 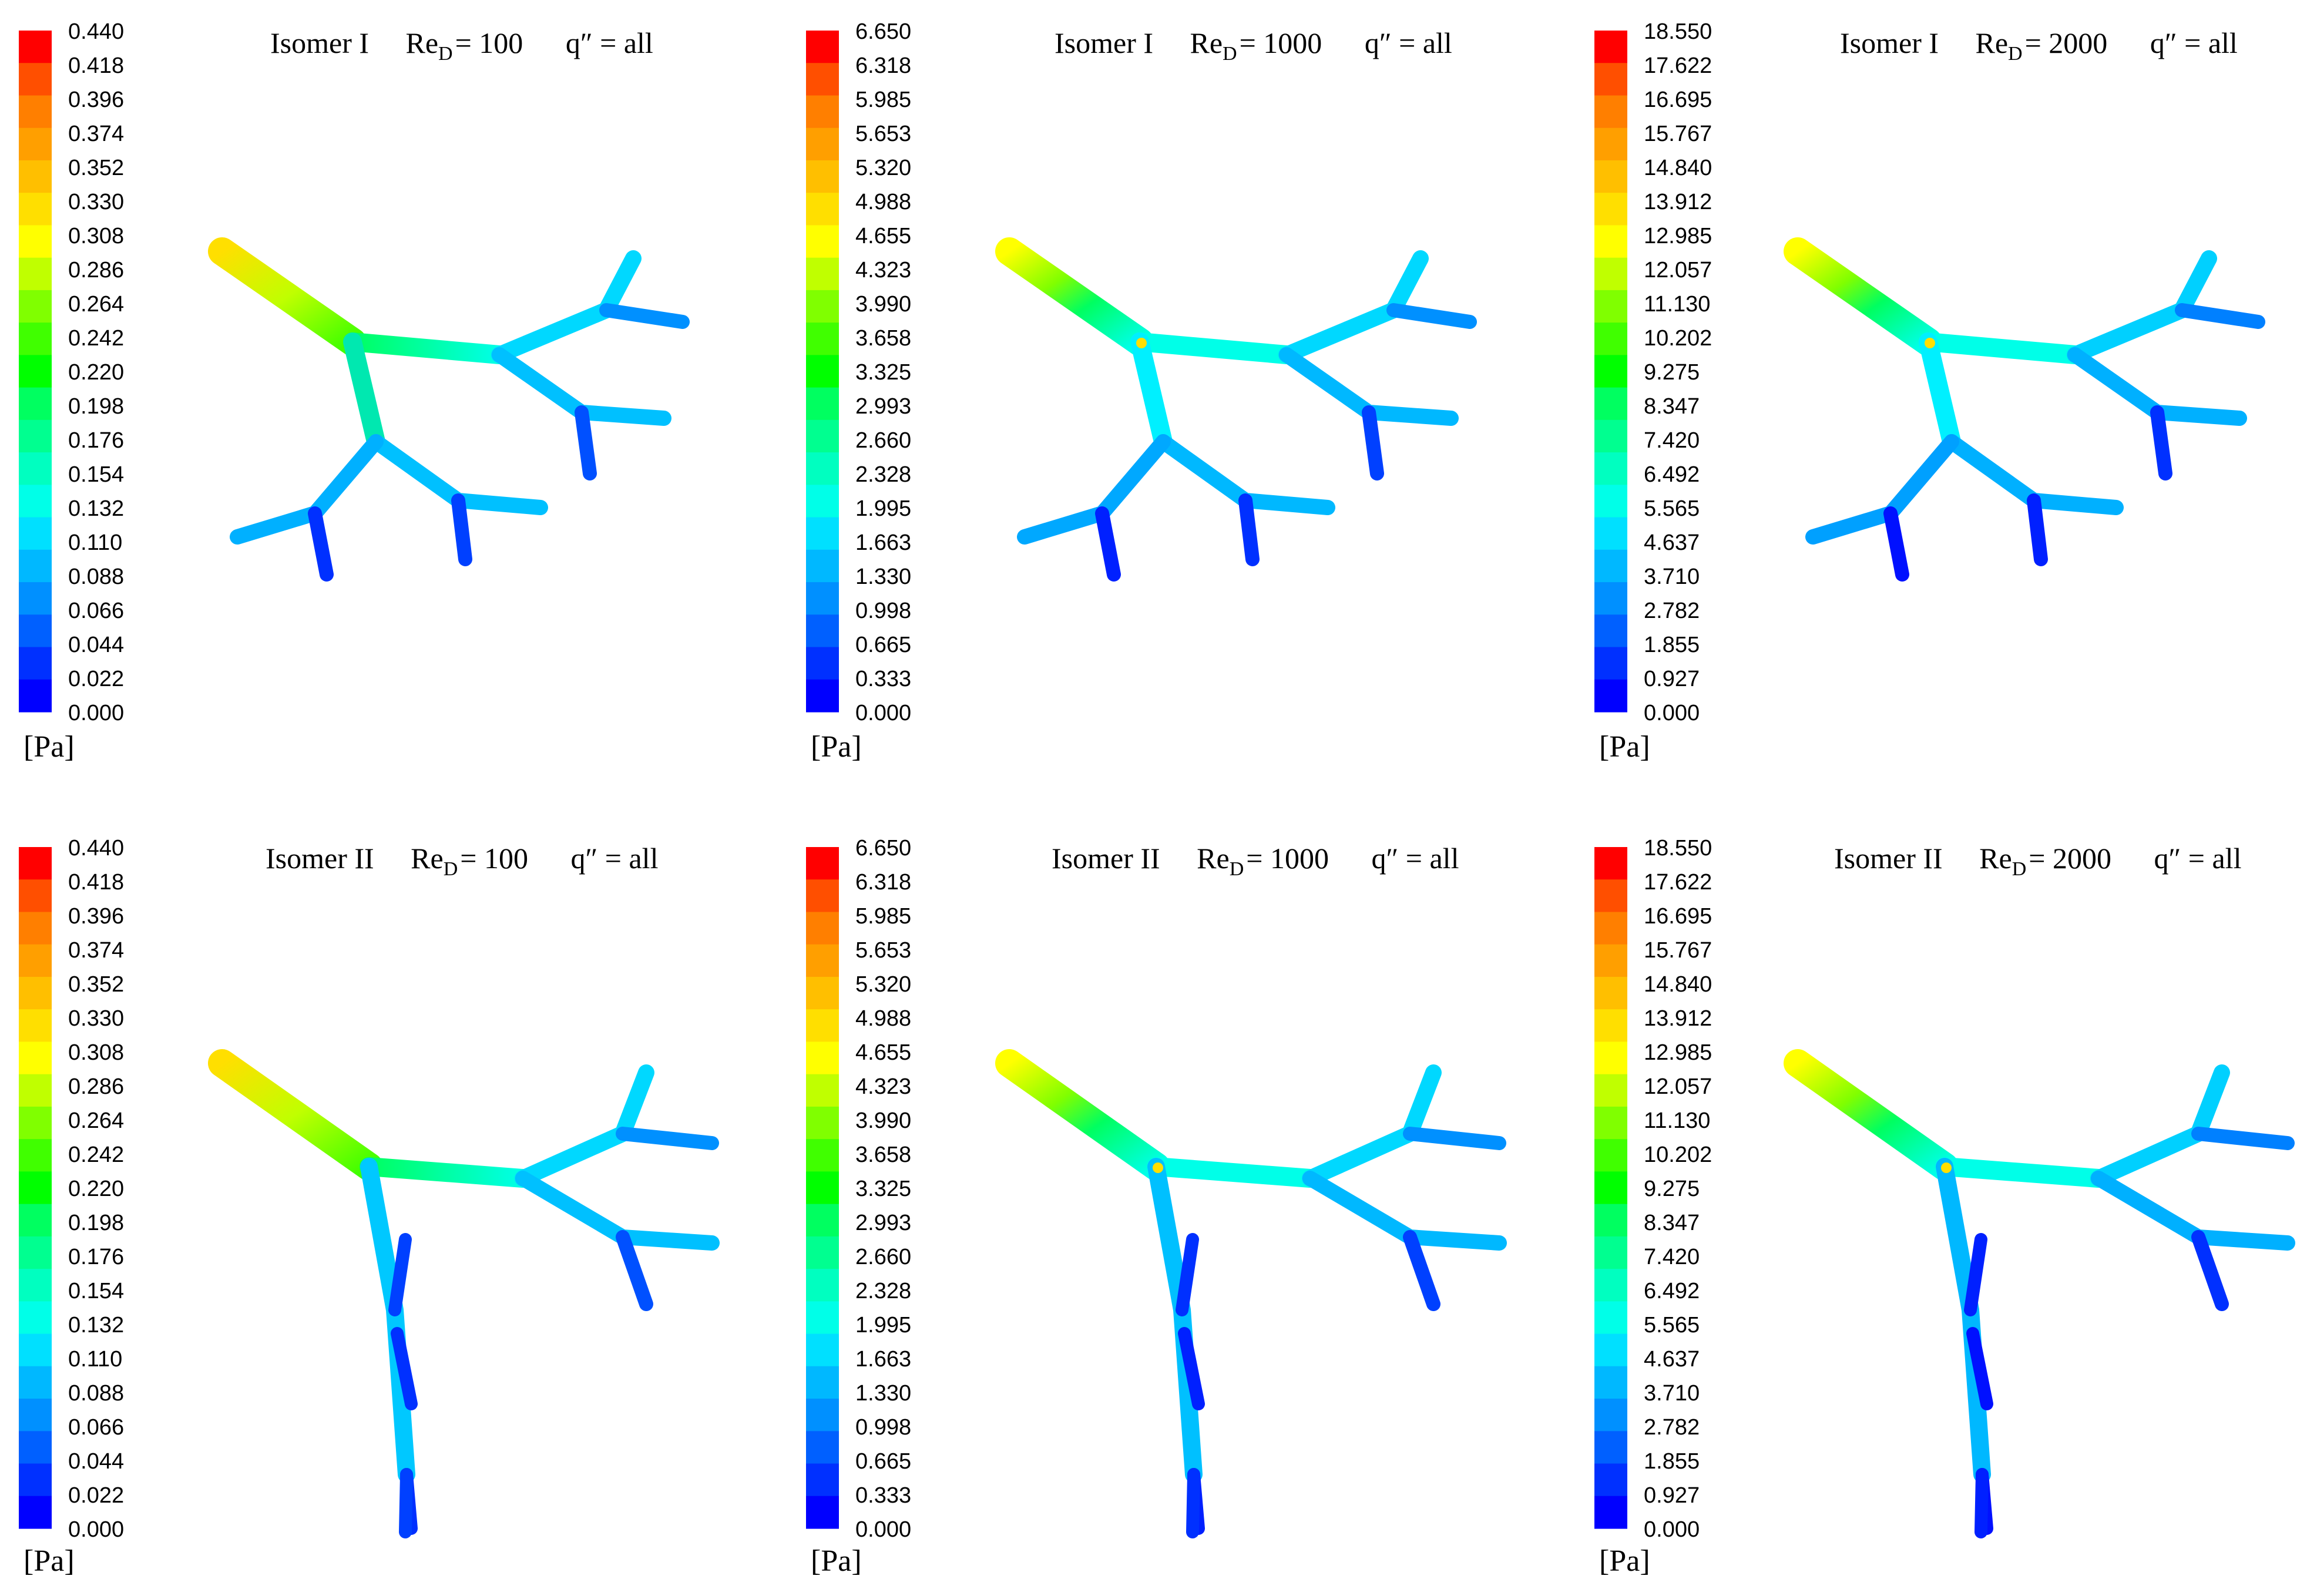 What do you see at coordinates (883, 916) in the screenshot?
I see `tick-label: 5.985` at bounding box center [883, 916].